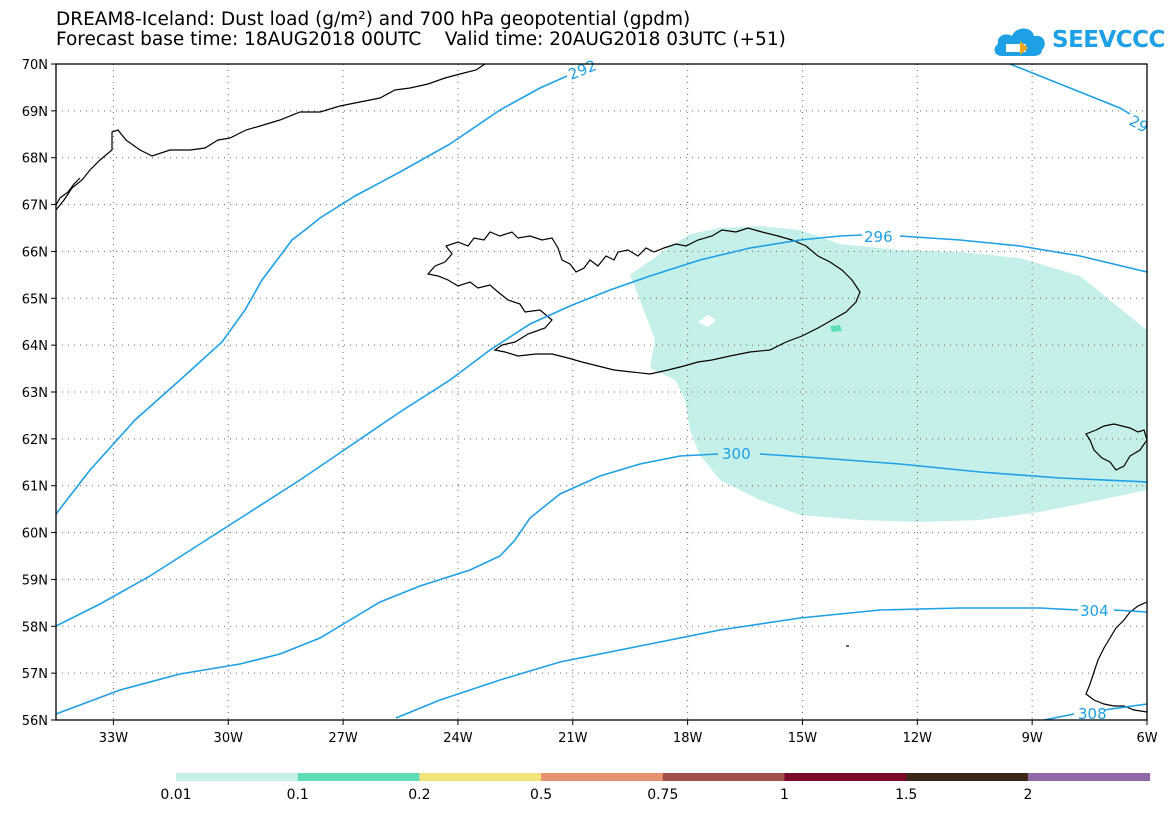  I want to click on contour-308-east, so click(1125, 707).